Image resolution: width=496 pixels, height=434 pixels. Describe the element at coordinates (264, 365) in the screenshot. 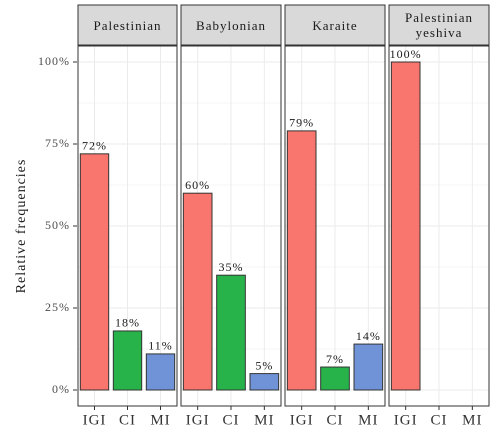

I see `data-label: 5%` at that location.